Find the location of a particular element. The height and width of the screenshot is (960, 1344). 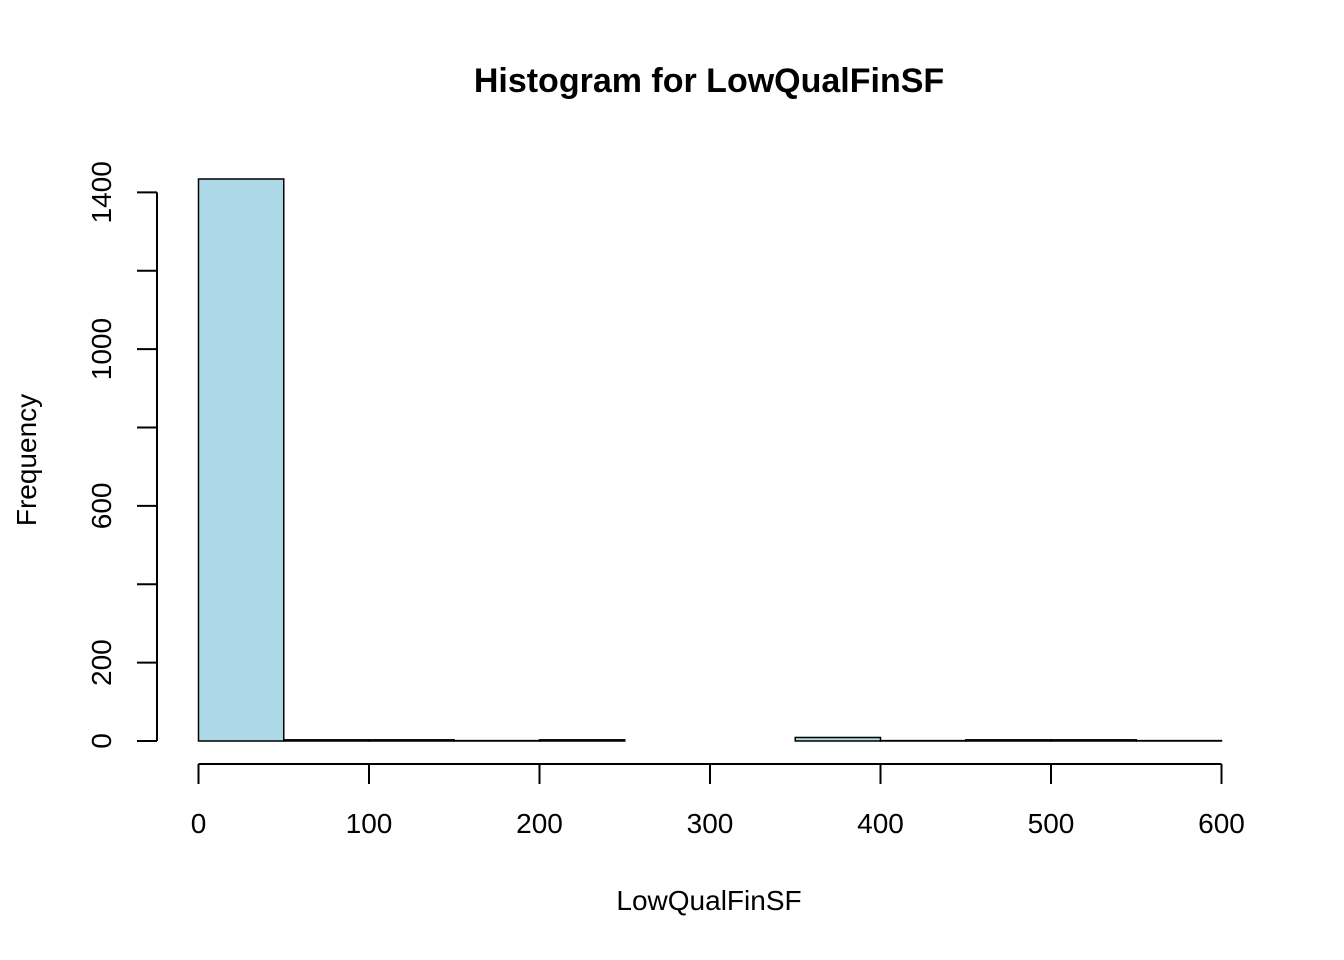

x-tick-label: 0 is located at coordinates (199, 823).